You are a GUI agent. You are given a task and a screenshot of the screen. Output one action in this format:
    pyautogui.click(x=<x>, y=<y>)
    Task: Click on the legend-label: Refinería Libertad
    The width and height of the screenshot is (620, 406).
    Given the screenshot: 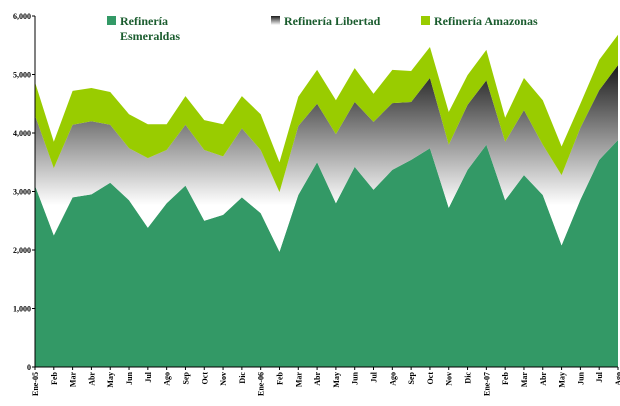 What is the action you would take?
    pyautogui.click(x=332, y=21)
    